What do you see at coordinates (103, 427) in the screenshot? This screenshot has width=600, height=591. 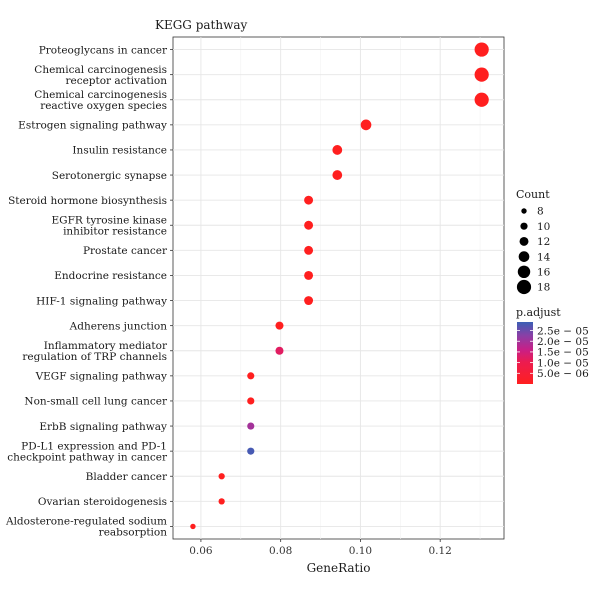 I see `category-label: ErbB signaling pathway` at bounding box center [103, 427].